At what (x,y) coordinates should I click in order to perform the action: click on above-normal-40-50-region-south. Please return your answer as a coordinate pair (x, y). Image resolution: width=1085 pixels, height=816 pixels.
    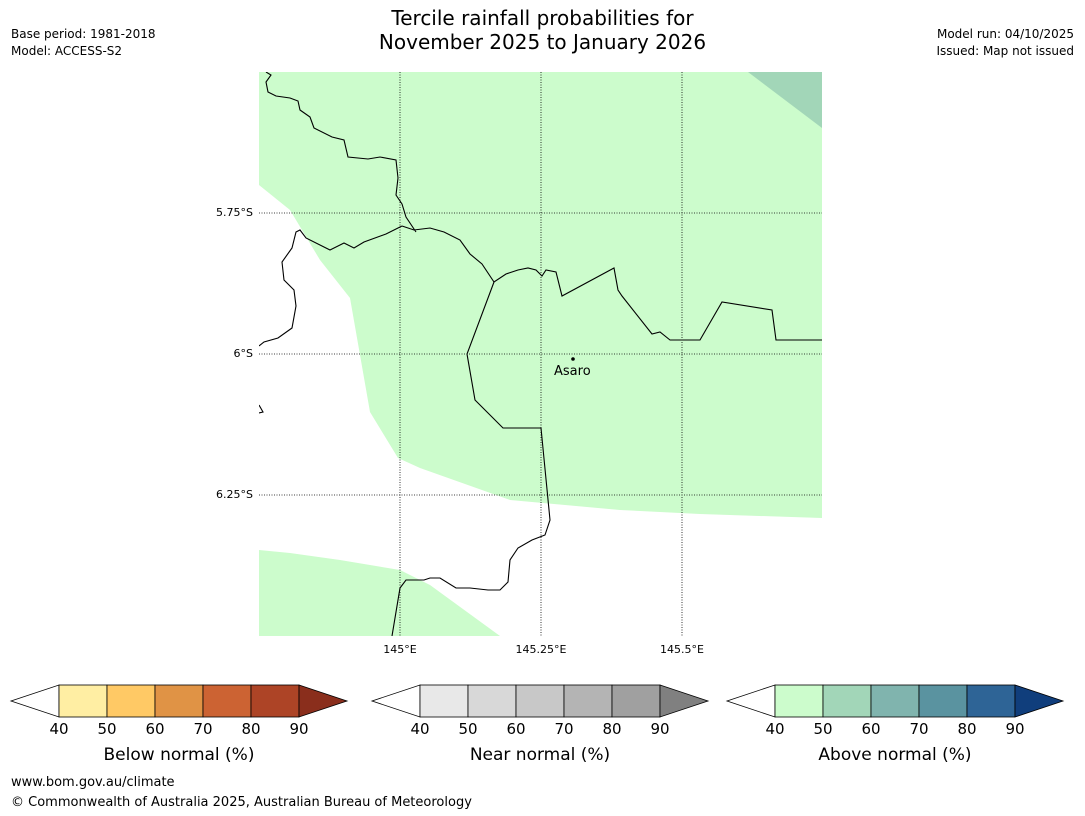
    Looking at the image, I should click on (379, 593).